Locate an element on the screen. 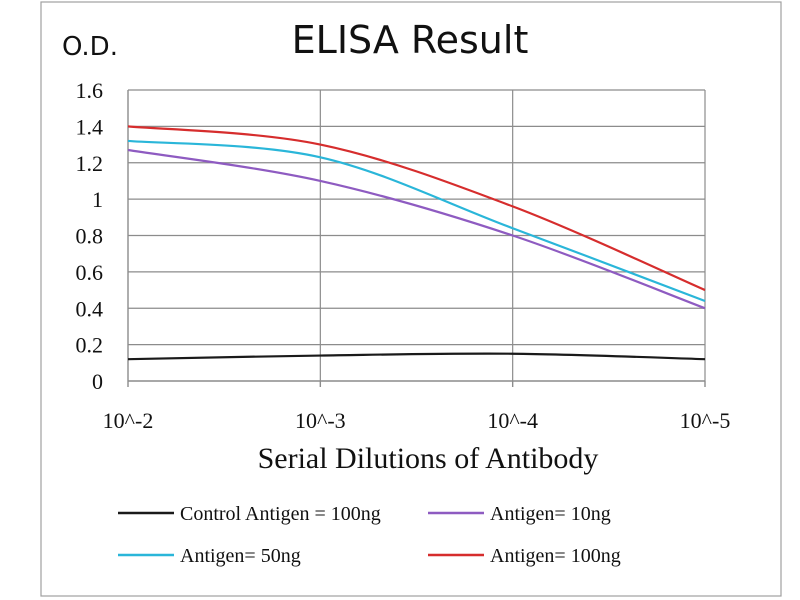 The height and width of the screenshot is (600, 800). chart-title: ELISA Result is located at coordinates (410, 40).